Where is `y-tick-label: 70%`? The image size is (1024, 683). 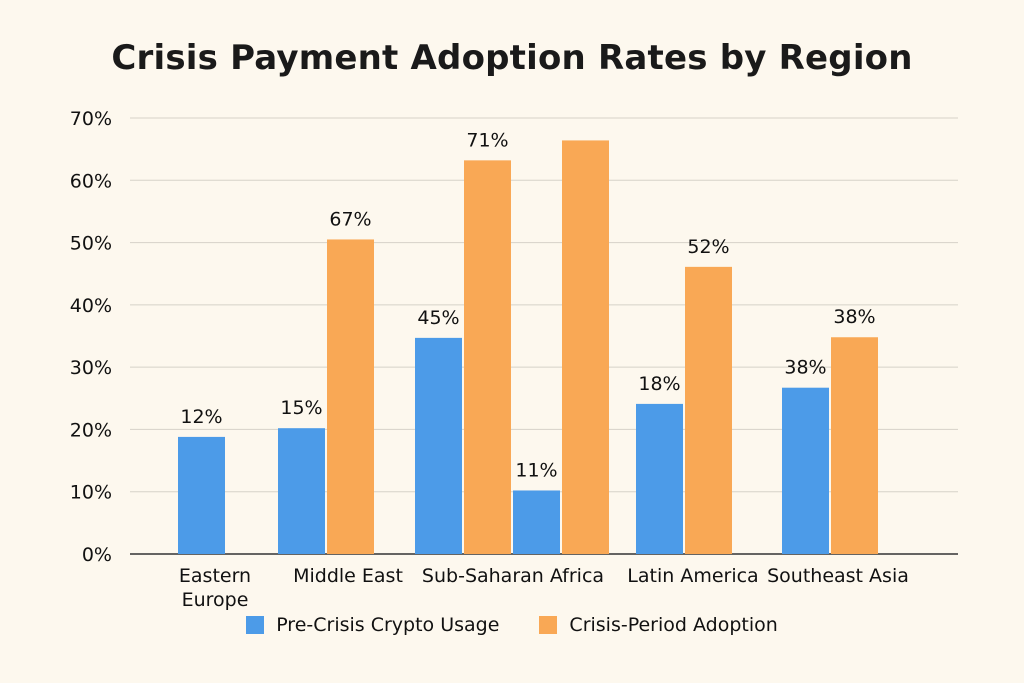
y-tick-label: 70% is located at coordinates (91, 119).